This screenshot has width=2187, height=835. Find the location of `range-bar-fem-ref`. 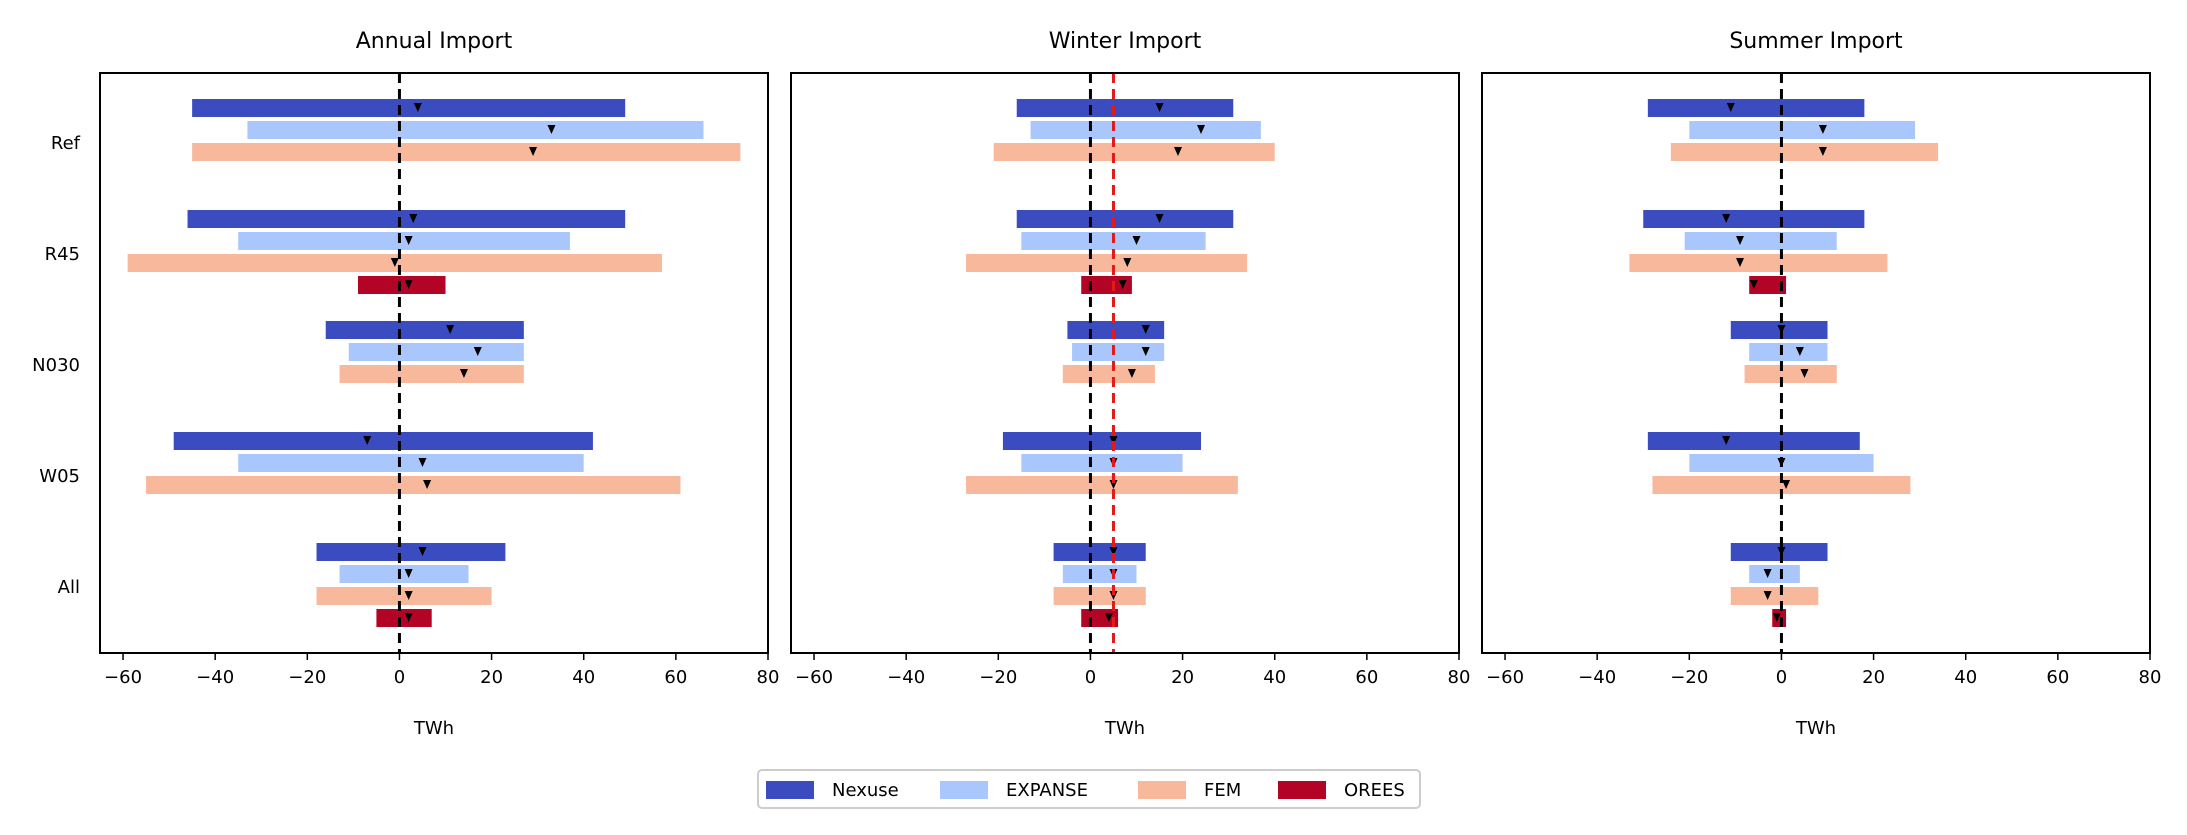

range-bar-fem-ref is located at coordinates (1804, 152).